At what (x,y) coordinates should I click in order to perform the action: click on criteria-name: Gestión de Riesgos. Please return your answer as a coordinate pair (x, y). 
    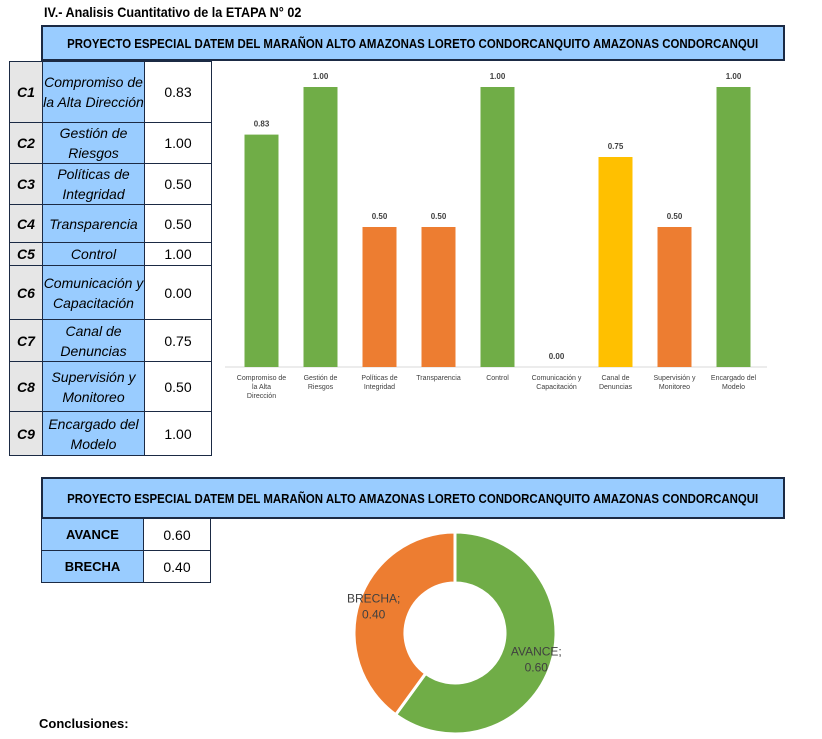
    Looking at the image, I should click on (93, 143).